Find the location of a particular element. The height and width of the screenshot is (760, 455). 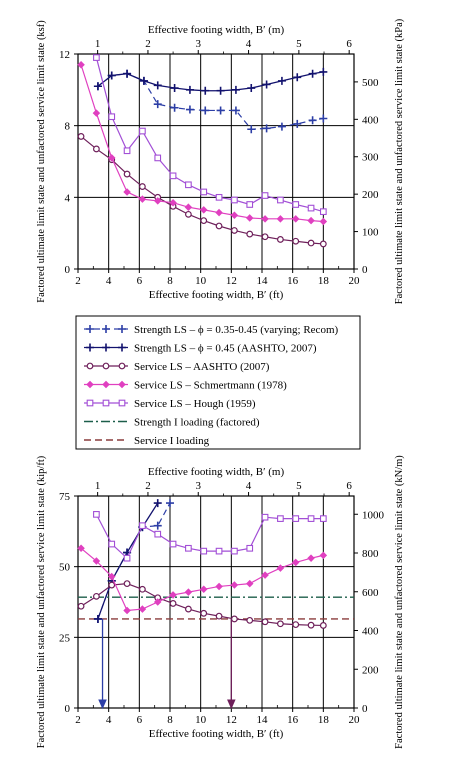

legend-label-sa: Strength LS – ϕ = 0.45 (AASHTO, 2007) is located at coordinates (225, 349).